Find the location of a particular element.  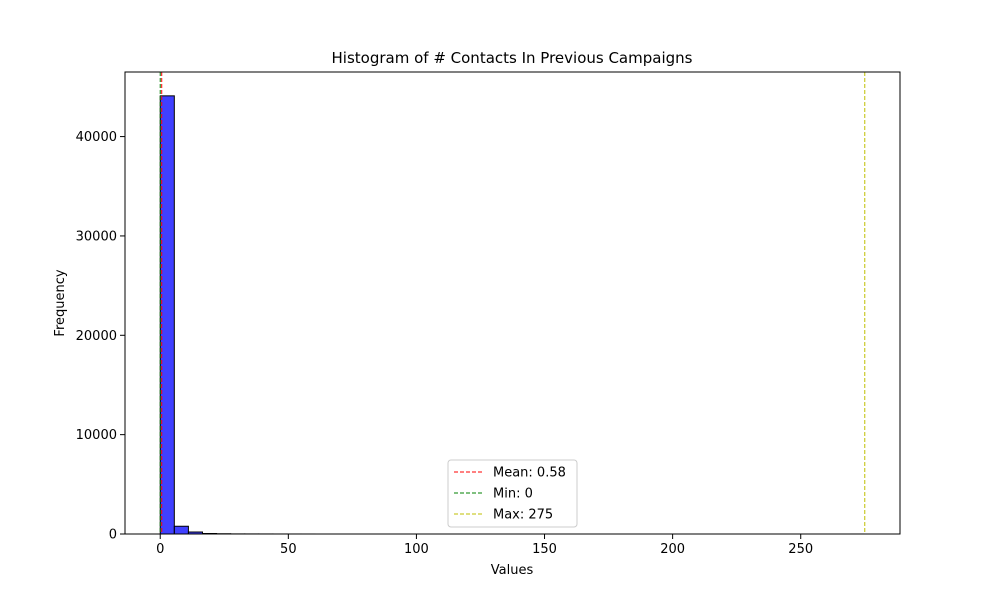

y-tick-label: 10000 is located at coordinates (96, 435).